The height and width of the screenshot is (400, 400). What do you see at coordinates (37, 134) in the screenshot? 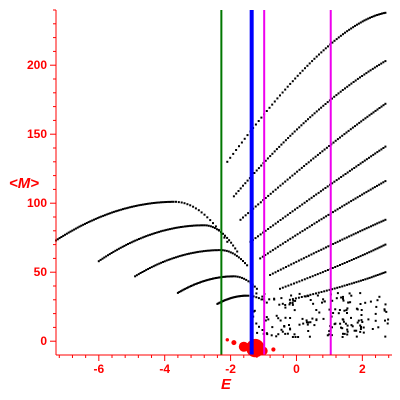
I see `y-tick-label: 150` at bounding box center [37, 134].